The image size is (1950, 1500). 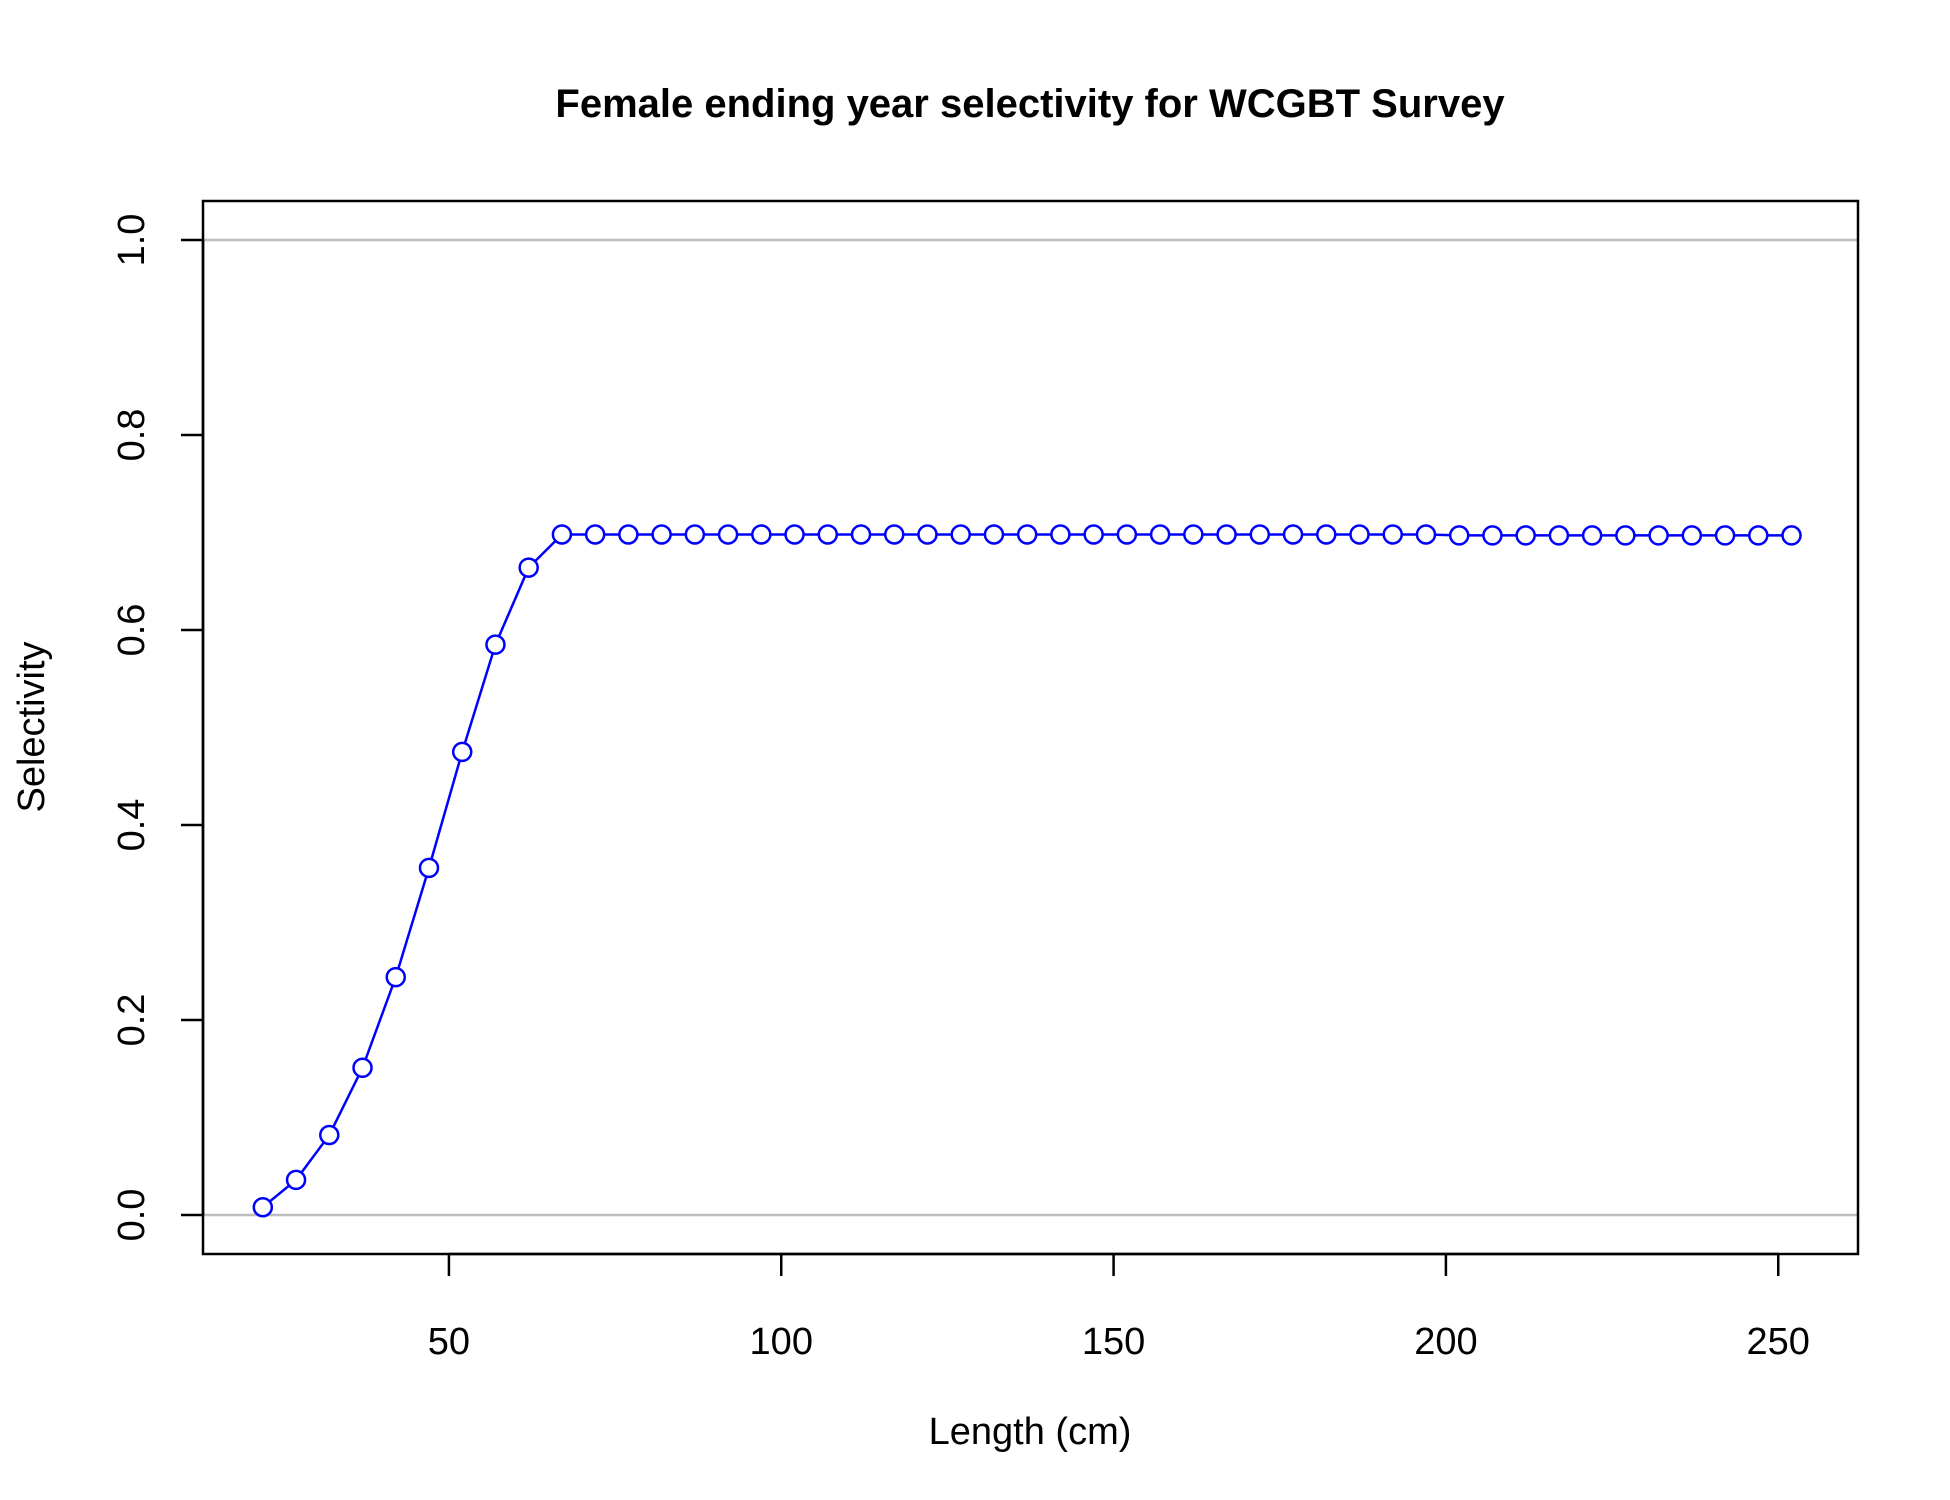 What do you see at coordinates (32, 726) in the screenshot?
I see `y-axis-label: Selectivity` at bounding box center [32, 726].